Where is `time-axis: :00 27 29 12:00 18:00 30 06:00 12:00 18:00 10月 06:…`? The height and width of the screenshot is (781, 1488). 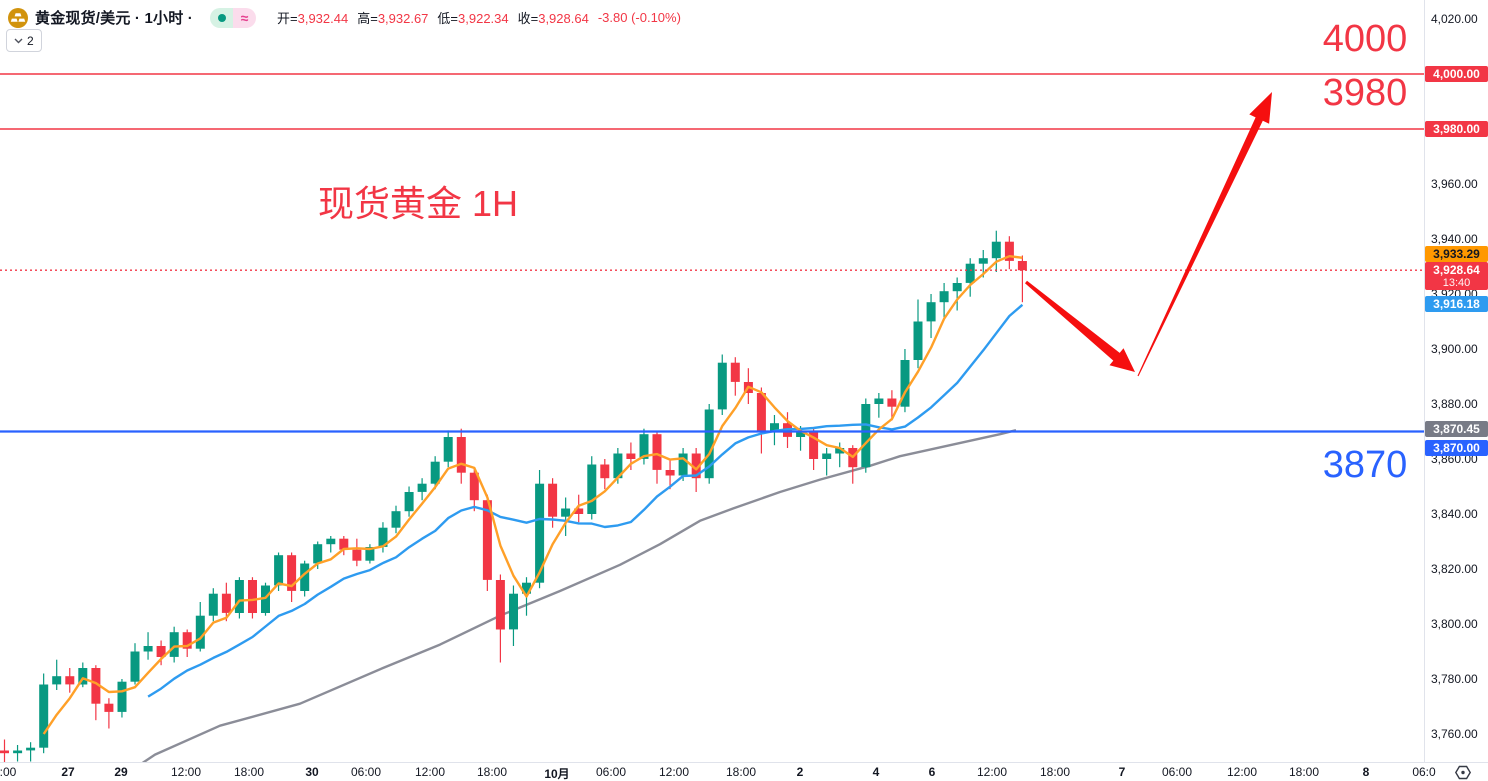
time-axis: :00 27 29 12:00 18:00 30 06:00 12:00 18:00 10月 06:… is located at coordinates (744, 771).